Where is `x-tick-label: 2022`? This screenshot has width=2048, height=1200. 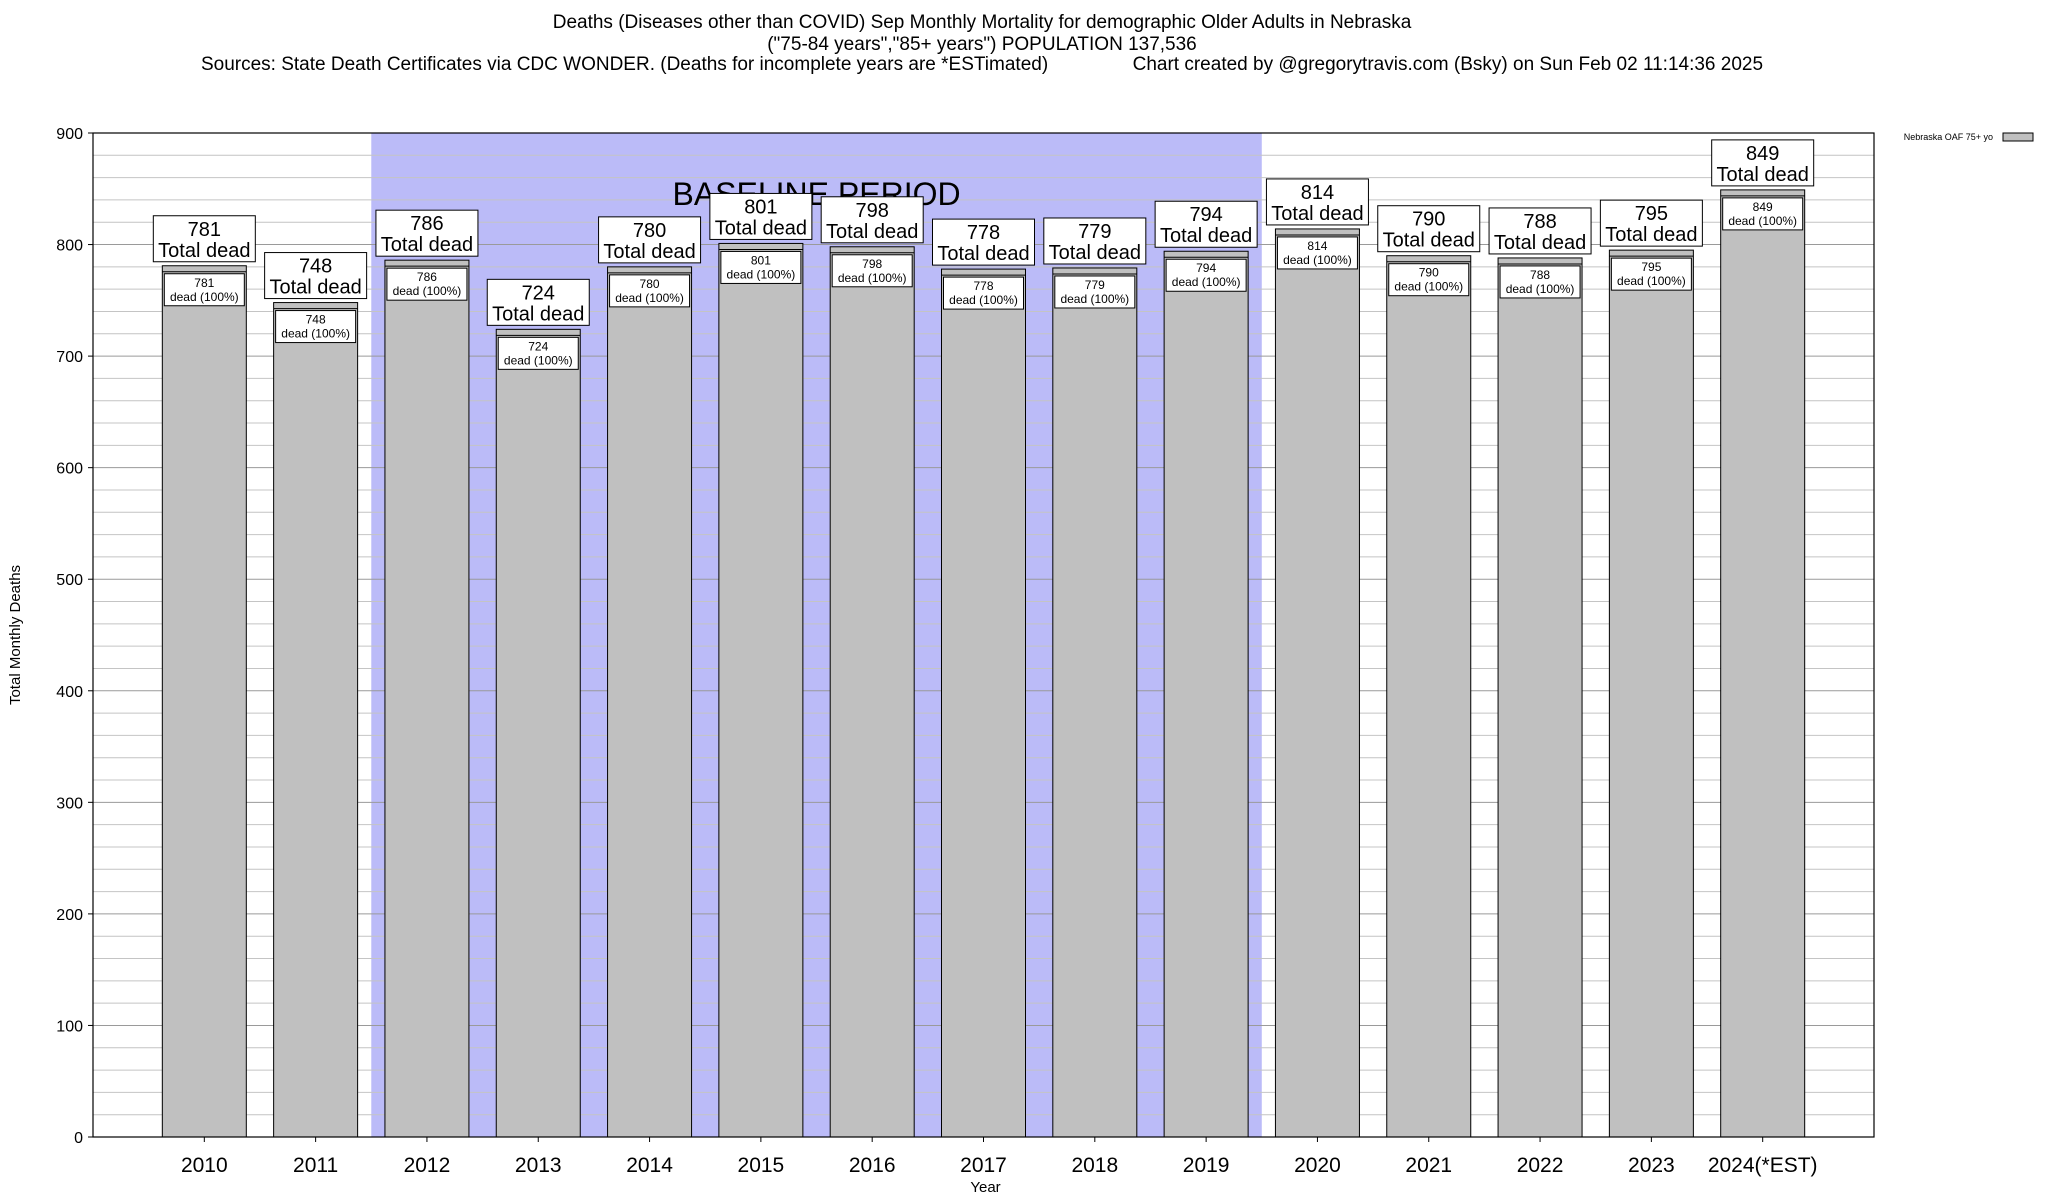
x-tick-label: 2022 is located at coordinates (1540, 1165).